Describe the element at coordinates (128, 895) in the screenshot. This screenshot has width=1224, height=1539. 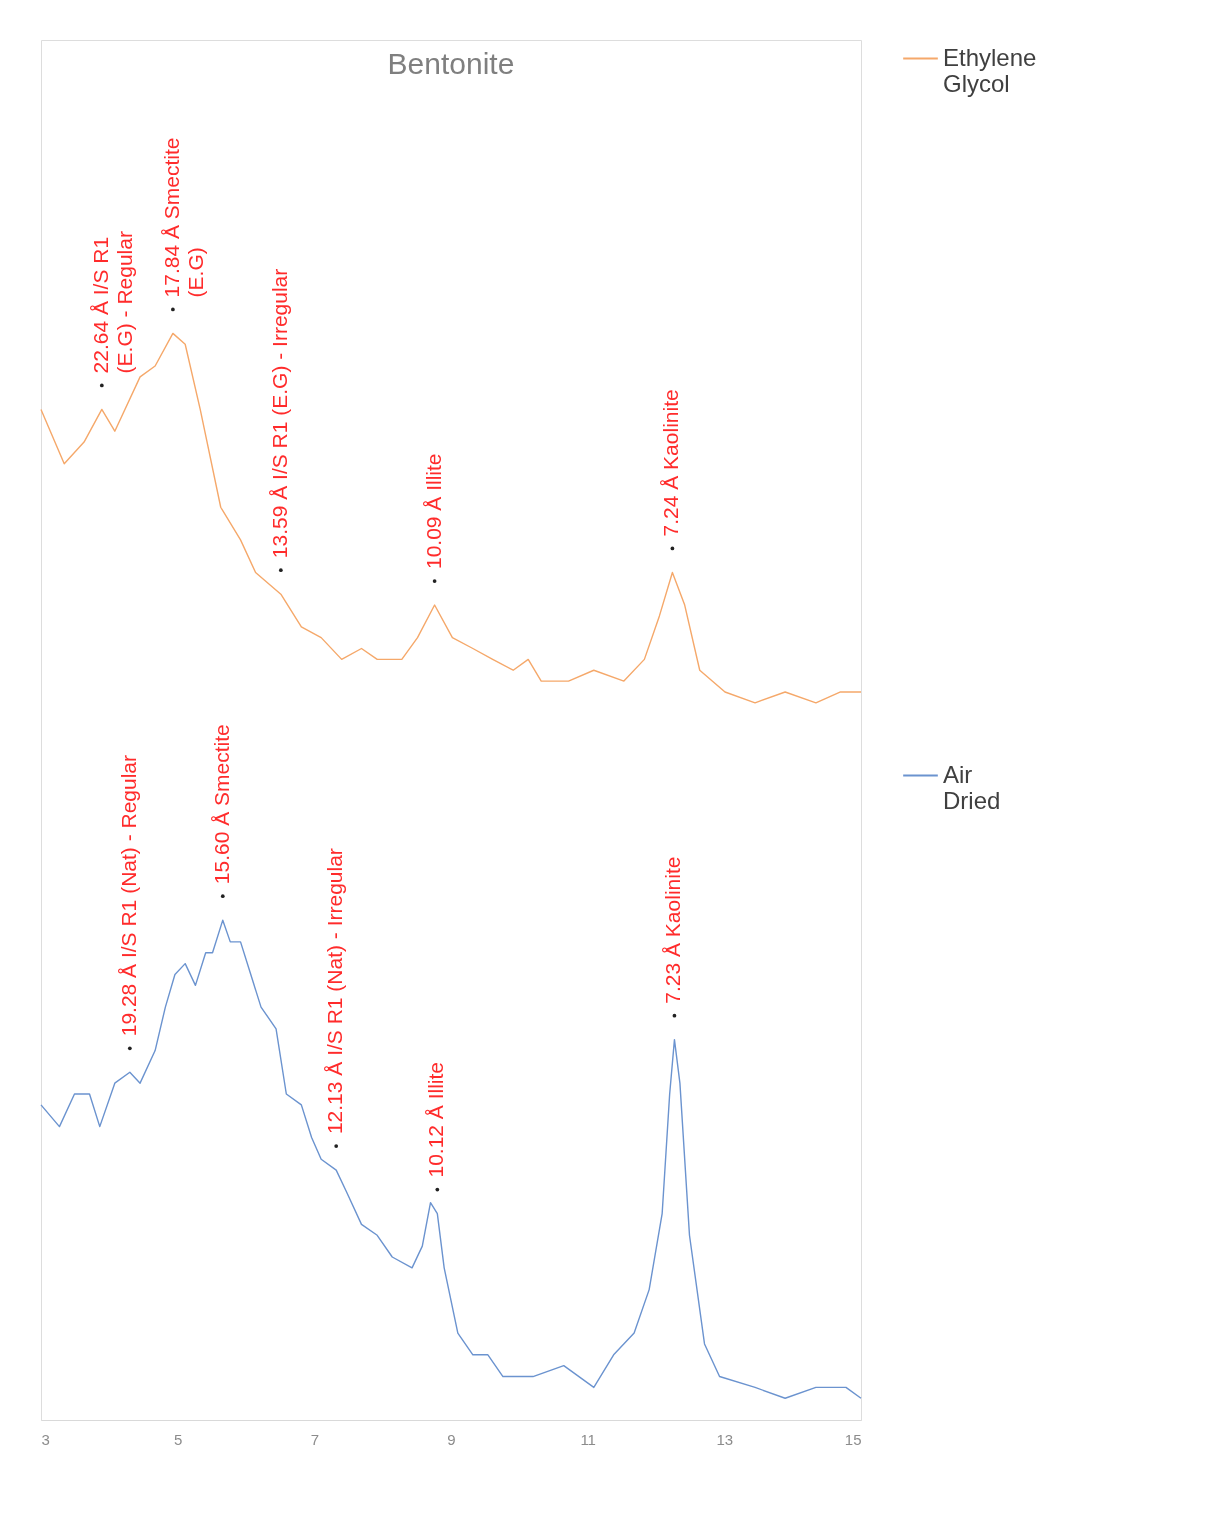
I see `annotation: 19.28 Å I/S R1 (Nat) - Regular` at that location.